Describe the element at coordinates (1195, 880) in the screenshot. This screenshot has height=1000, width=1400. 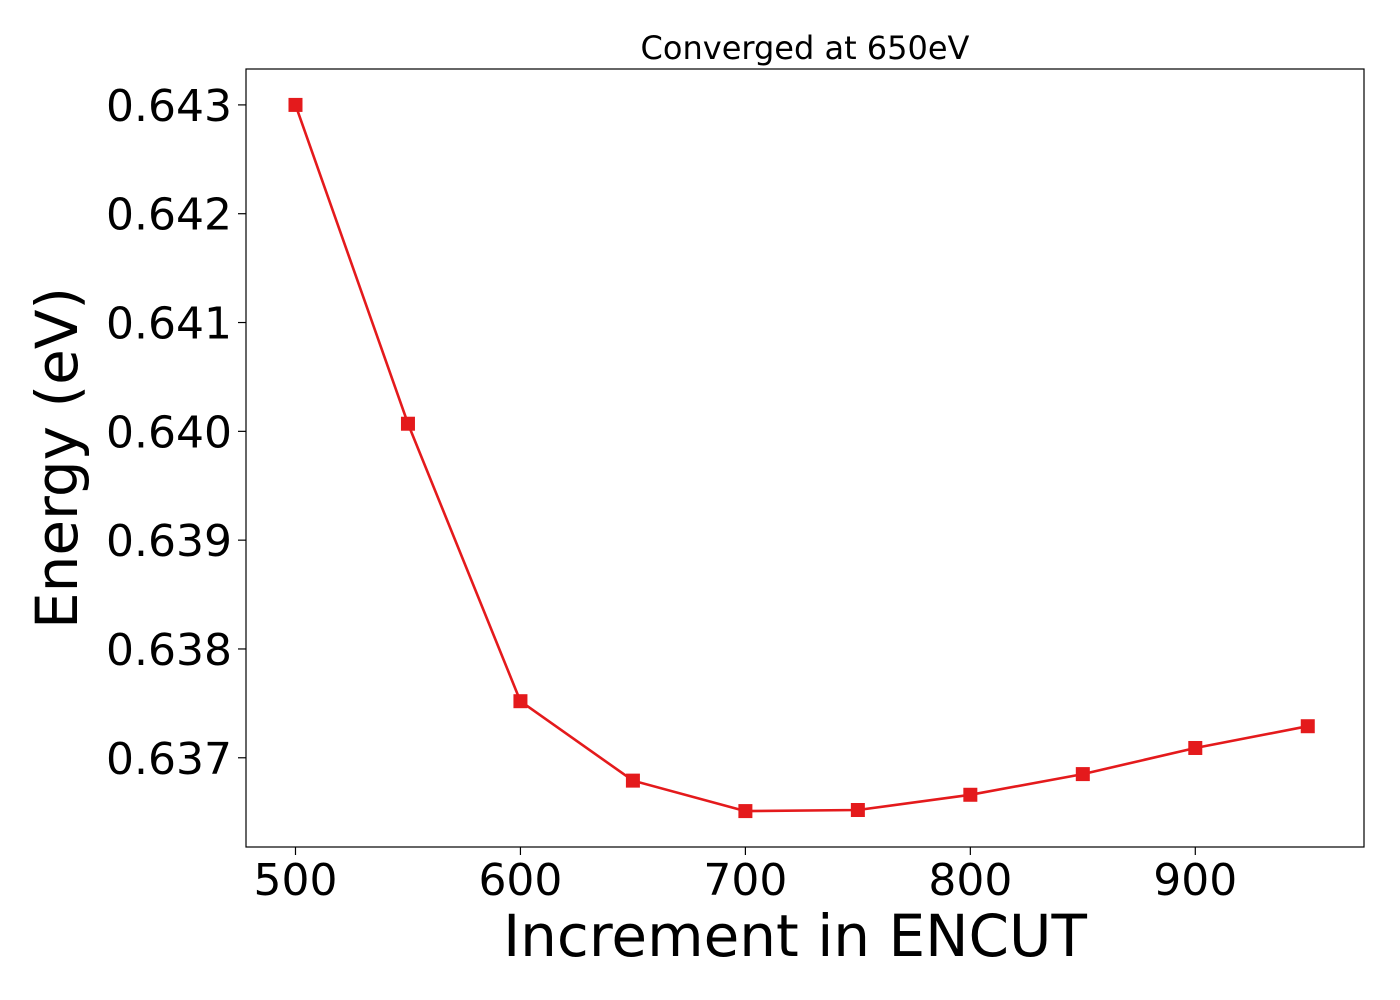
I see `x-tick-label: 900` at that location.